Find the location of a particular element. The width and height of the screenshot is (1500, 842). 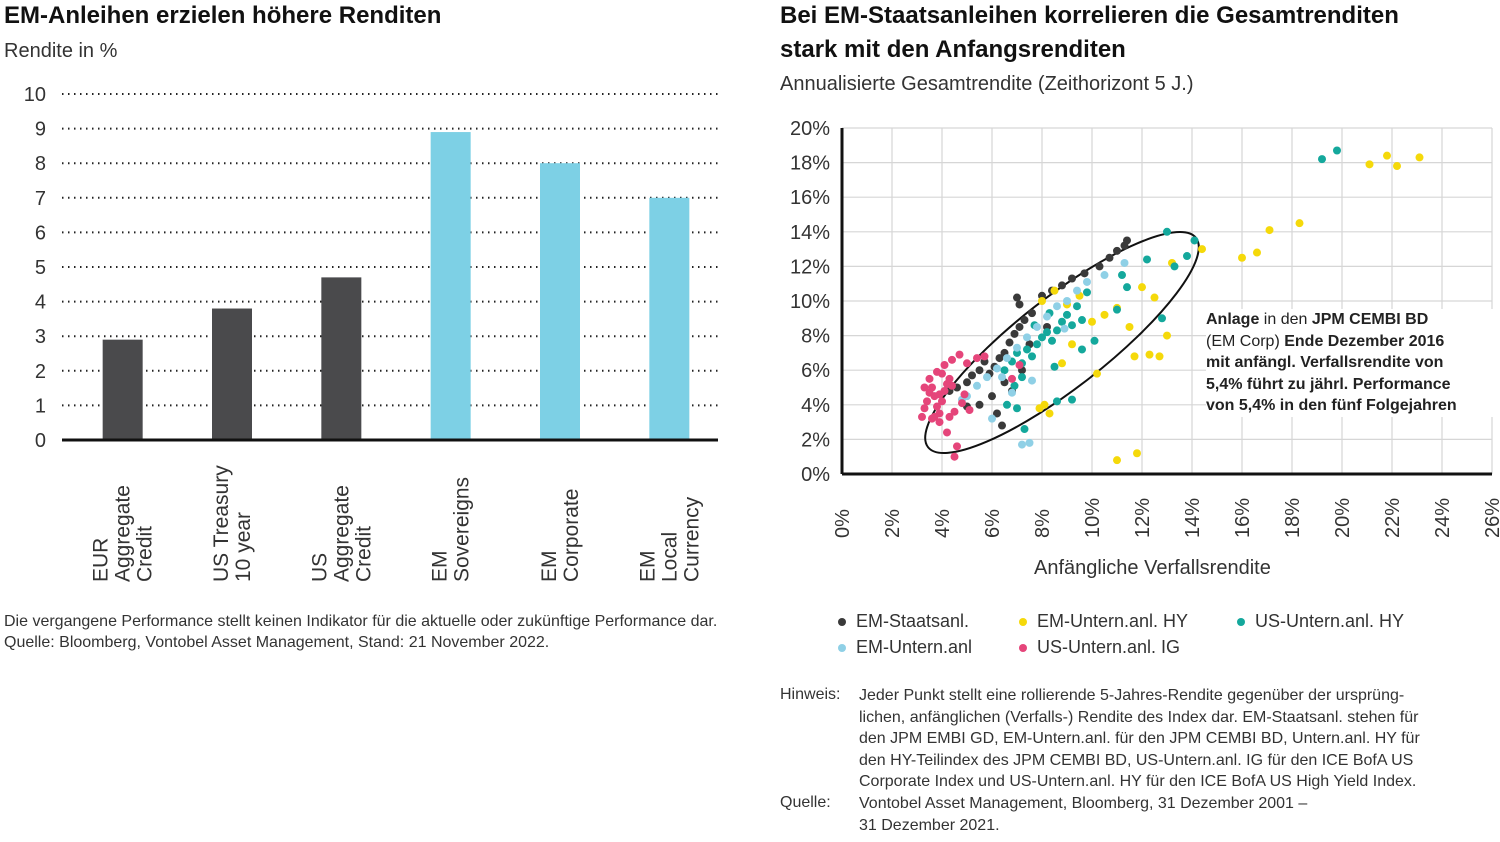

bar-x-tick-label: US Treasury is located at coordinates (221, 523).